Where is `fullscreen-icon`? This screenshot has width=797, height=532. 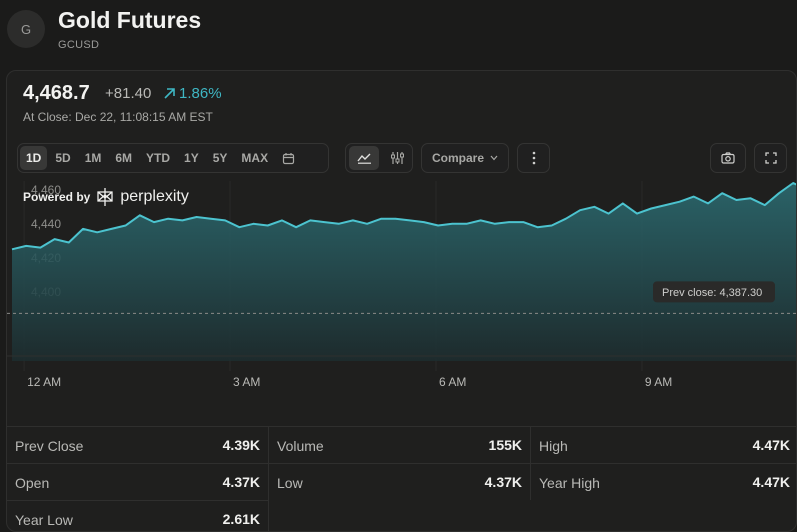
fullscreen-icon is located at coordinates (770, 158).